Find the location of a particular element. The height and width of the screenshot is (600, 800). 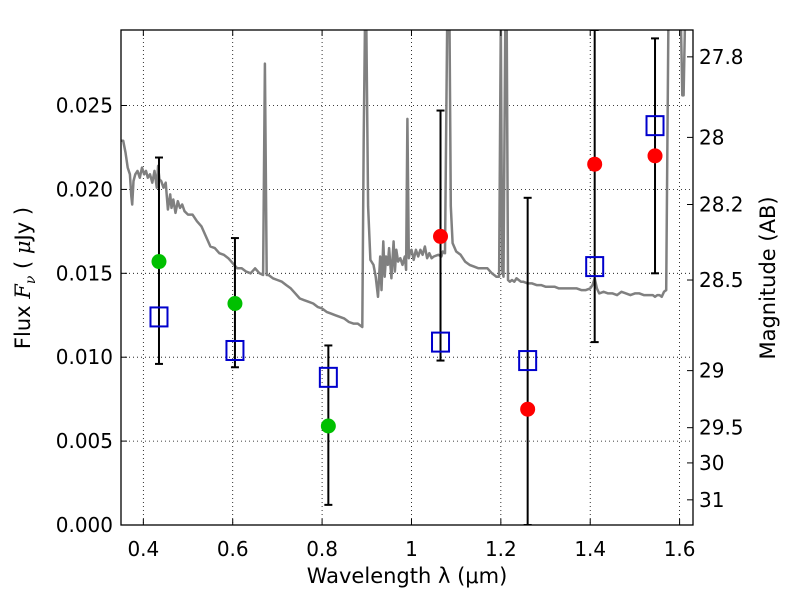

right-tick-label-4: 29 is located at coordinates (711, 371).